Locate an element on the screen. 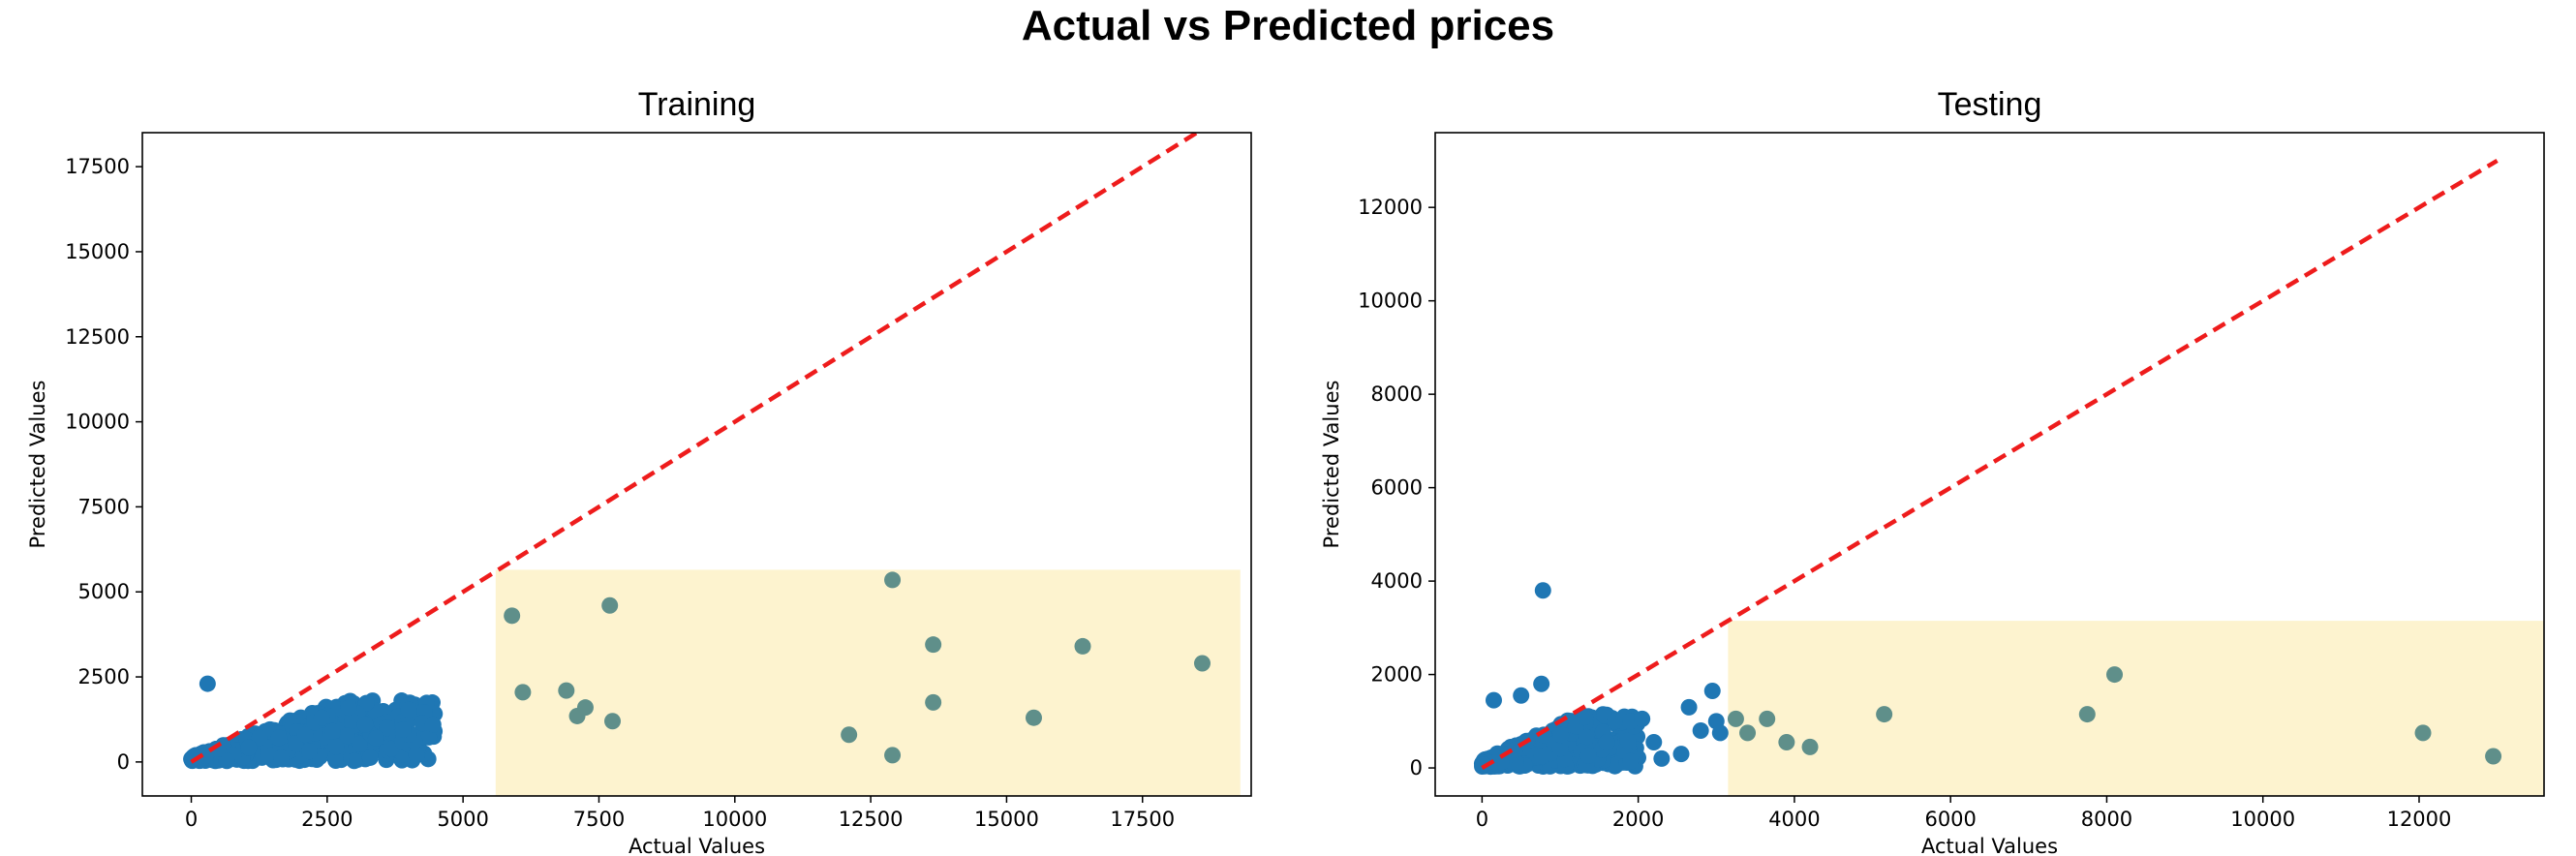  x-tick-label: 5000 is located at coordinates (462, 819).